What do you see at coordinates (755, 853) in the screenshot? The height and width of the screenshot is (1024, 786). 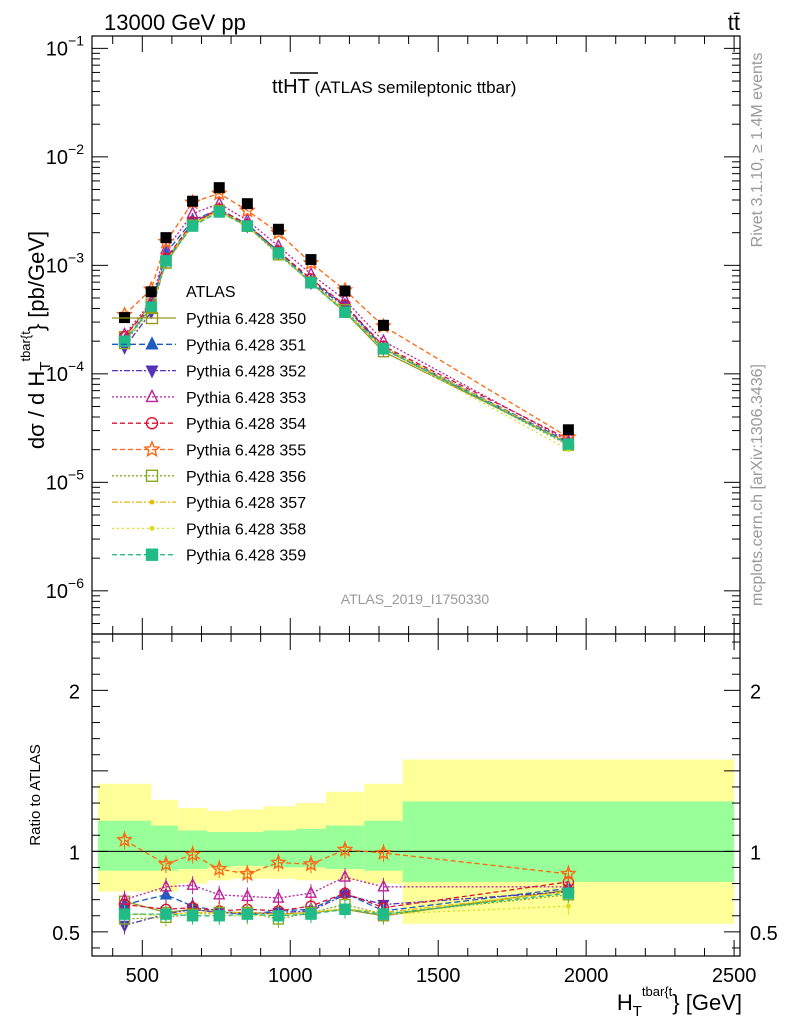 I see `ratio-y-tick-label-right: 1` at bounding box center [755, 853].